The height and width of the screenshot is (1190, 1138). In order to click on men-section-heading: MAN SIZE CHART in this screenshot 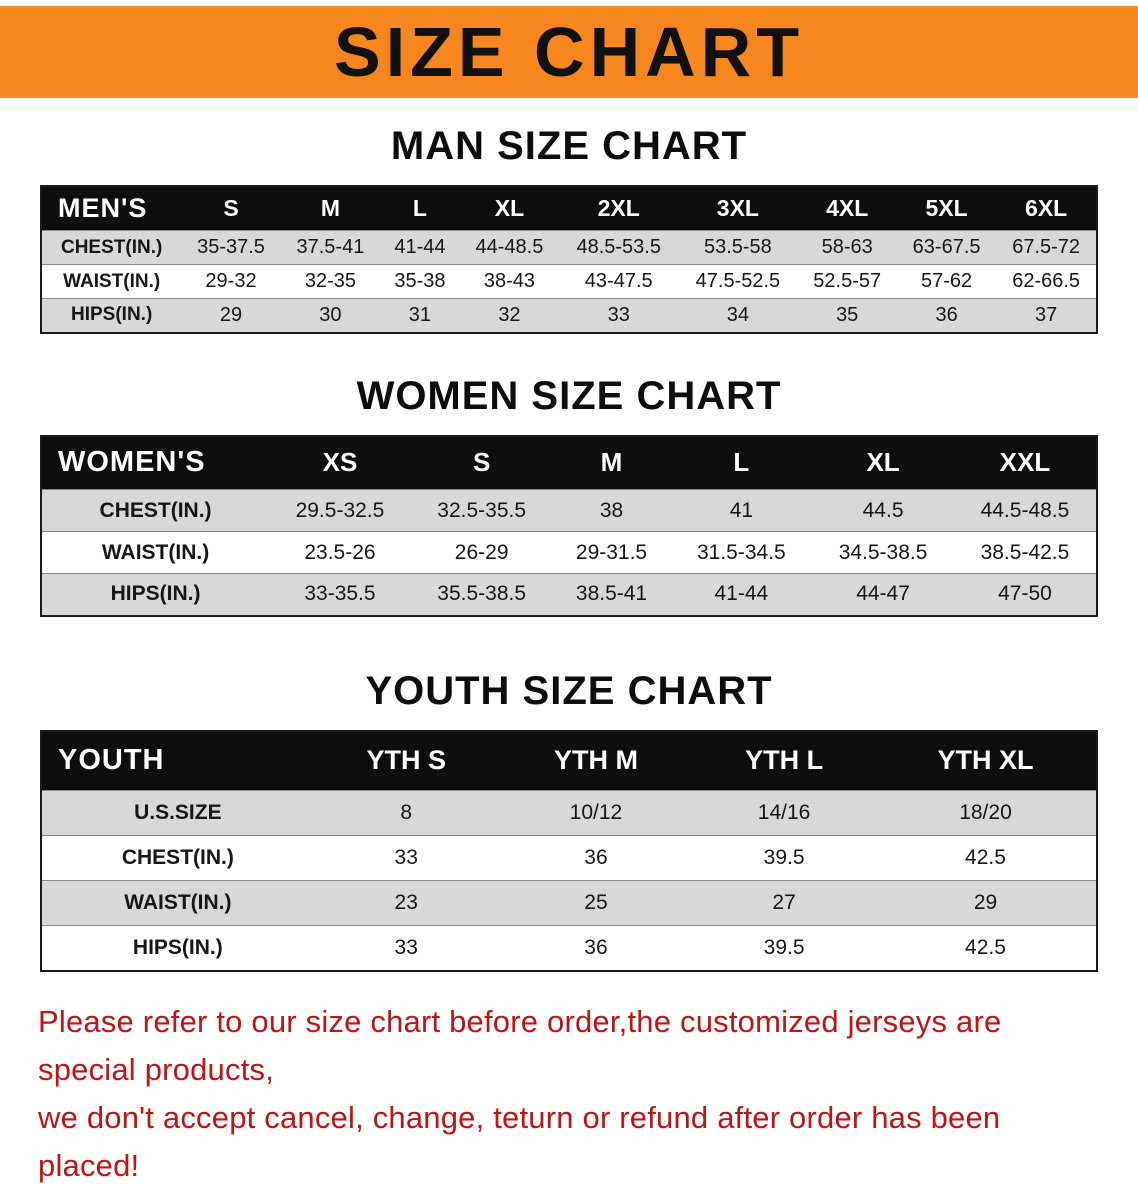, I will do `click(569, 146)`.